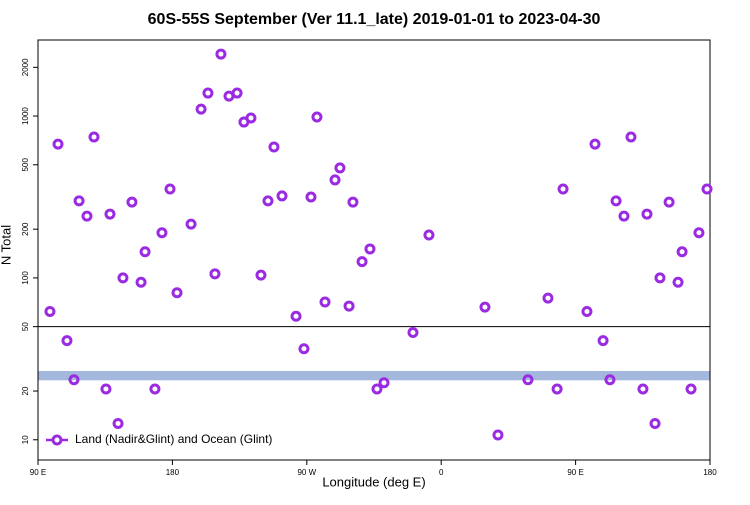  Describe the element at coordinates (25, 165) in the screenshot. I see `y-tick-label: 500` at that location.